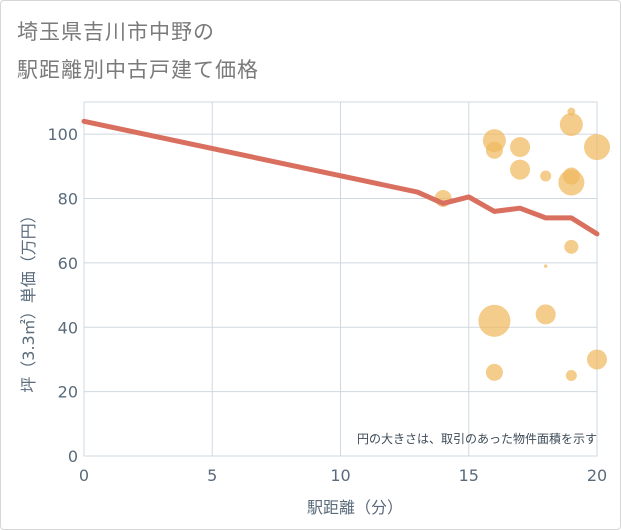  I want to click on y-tick-label: 40, so click(68, 327).